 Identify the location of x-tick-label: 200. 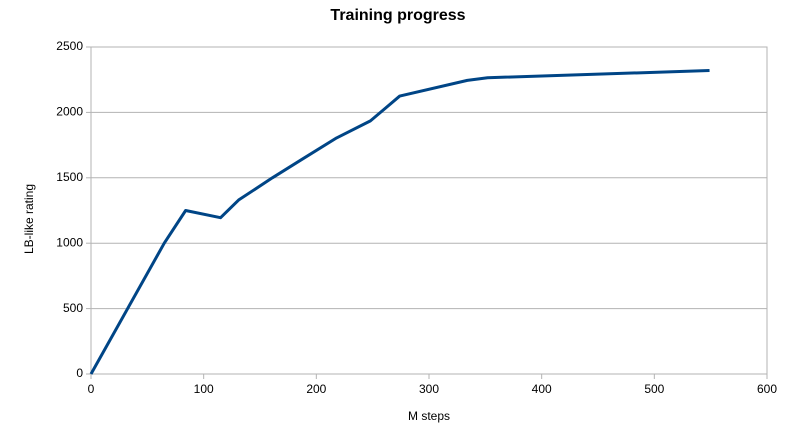
(316, 389).